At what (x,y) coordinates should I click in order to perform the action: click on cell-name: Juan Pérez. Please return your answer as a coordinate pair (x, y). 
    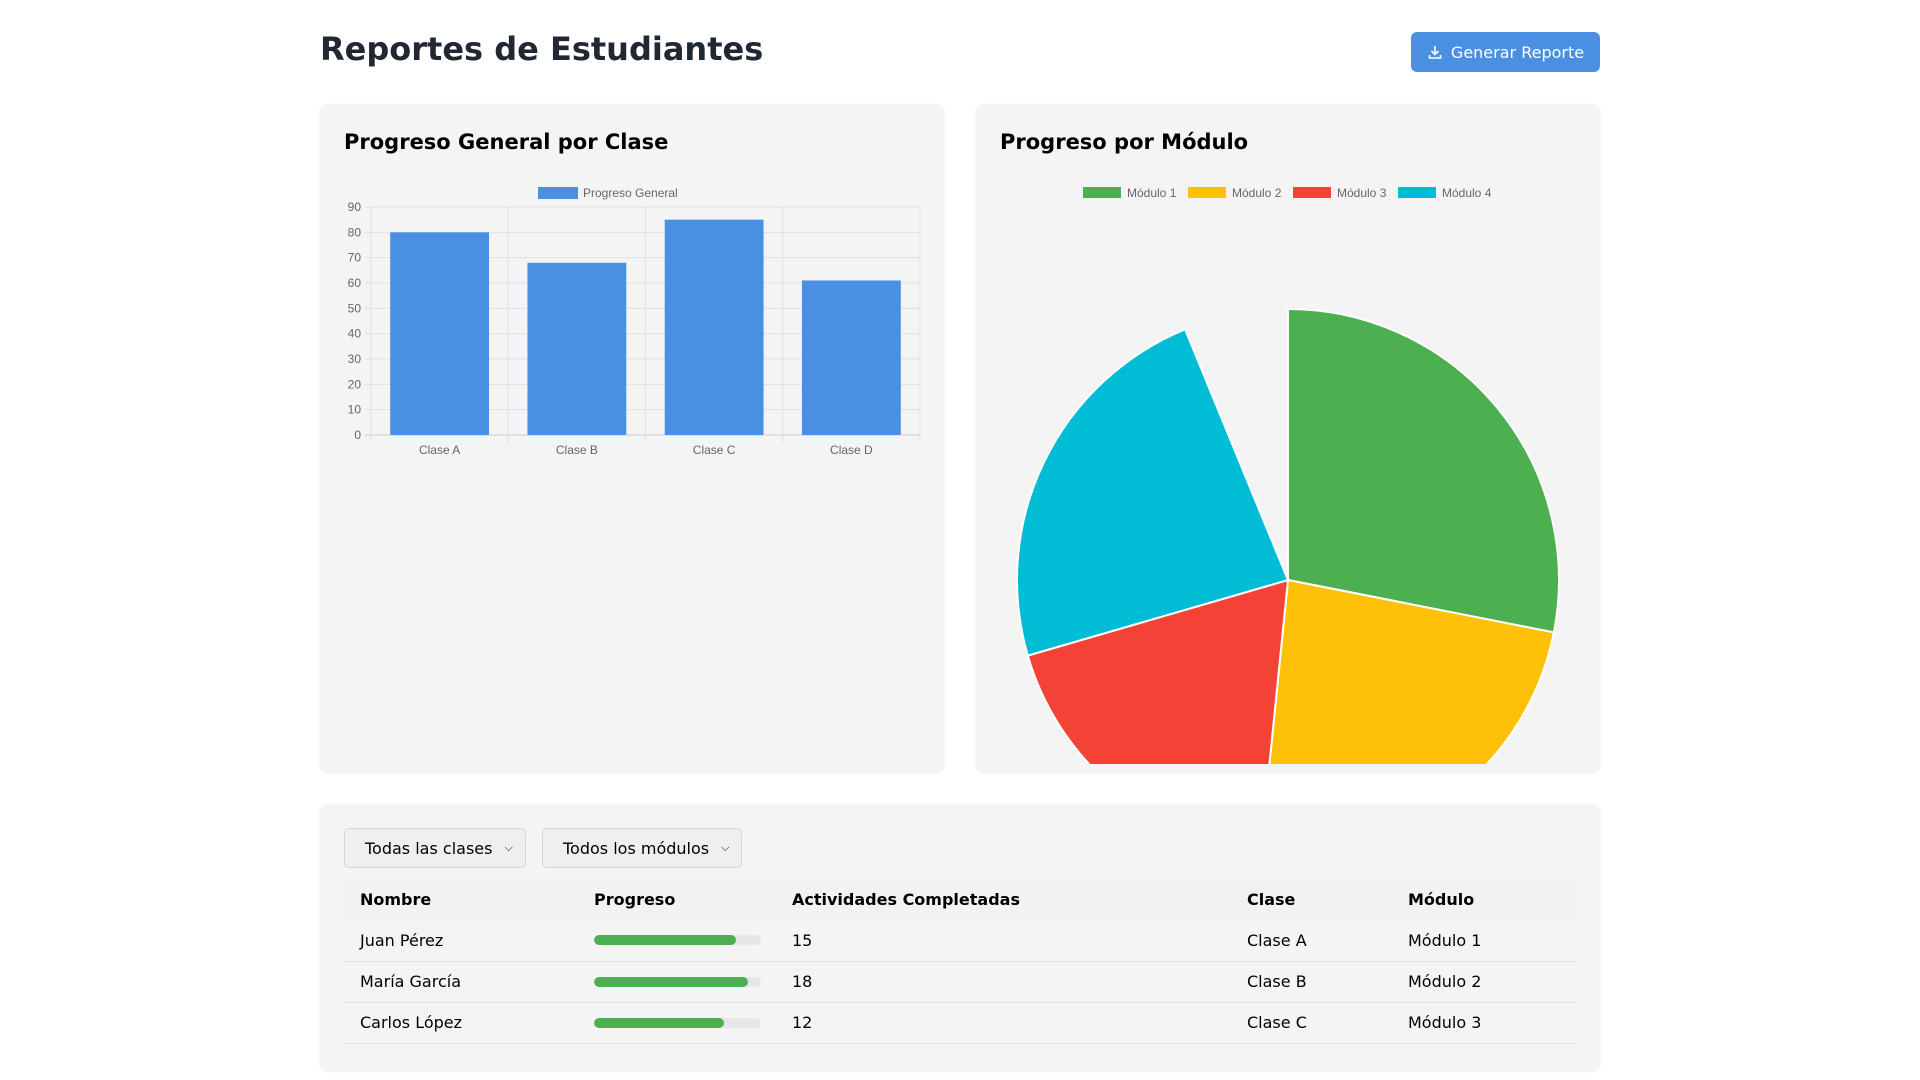
    Looking at the image, I should click on (461, 941).